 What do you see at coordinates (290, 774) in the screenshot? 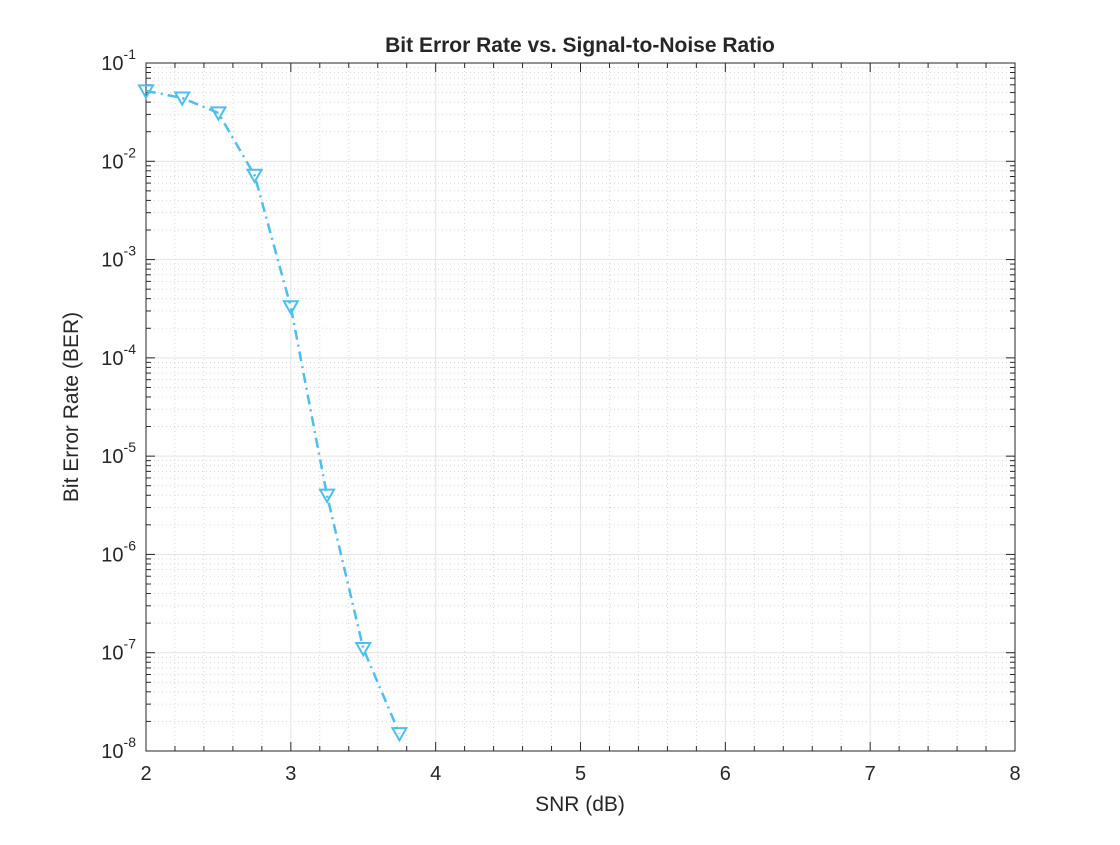
I see `x-tick-label: 3` at bounding box center [290, 774].